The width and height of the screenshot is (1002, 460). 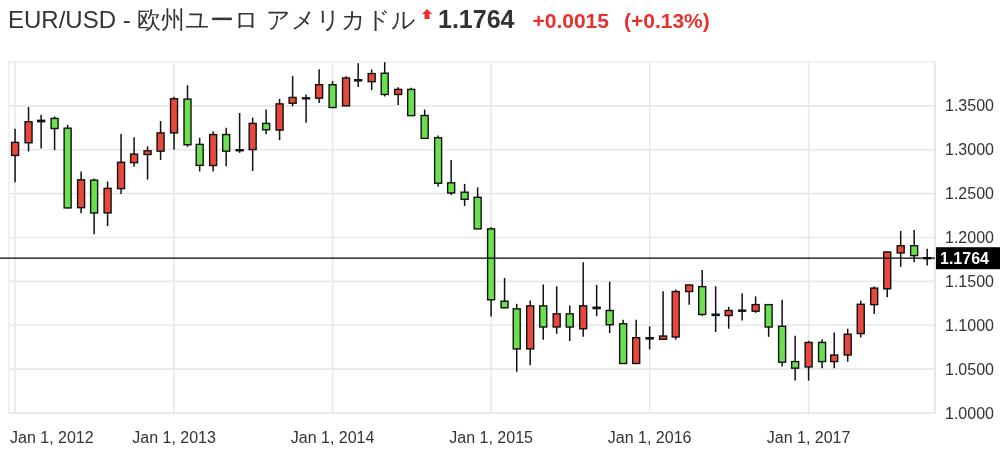 What do you see at coordinates (571, 20) in the screenshot?
I see `text: +0.0015` at bounding box center [571, 20].